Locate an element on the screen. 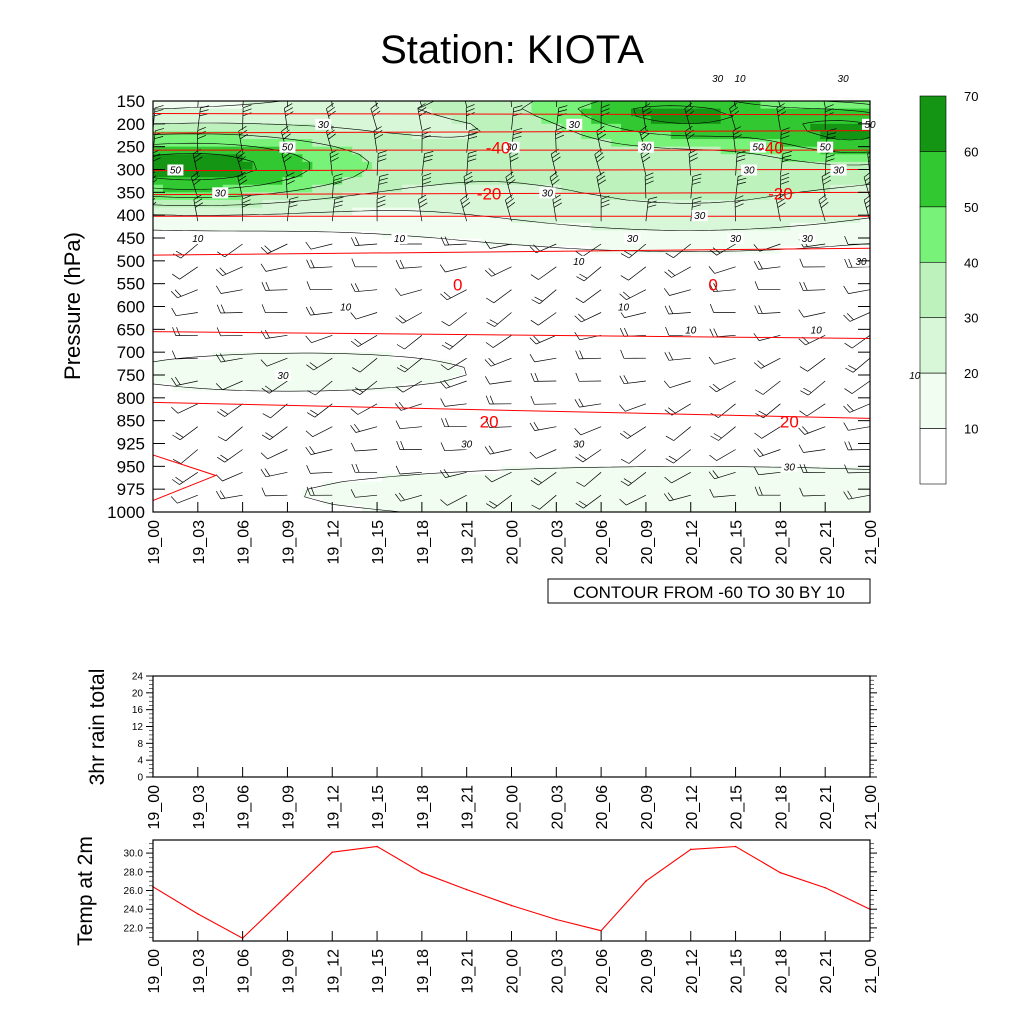 This screenshot has height=1024, width=1024. speed-label-bg is located at coordinates (466, 444).